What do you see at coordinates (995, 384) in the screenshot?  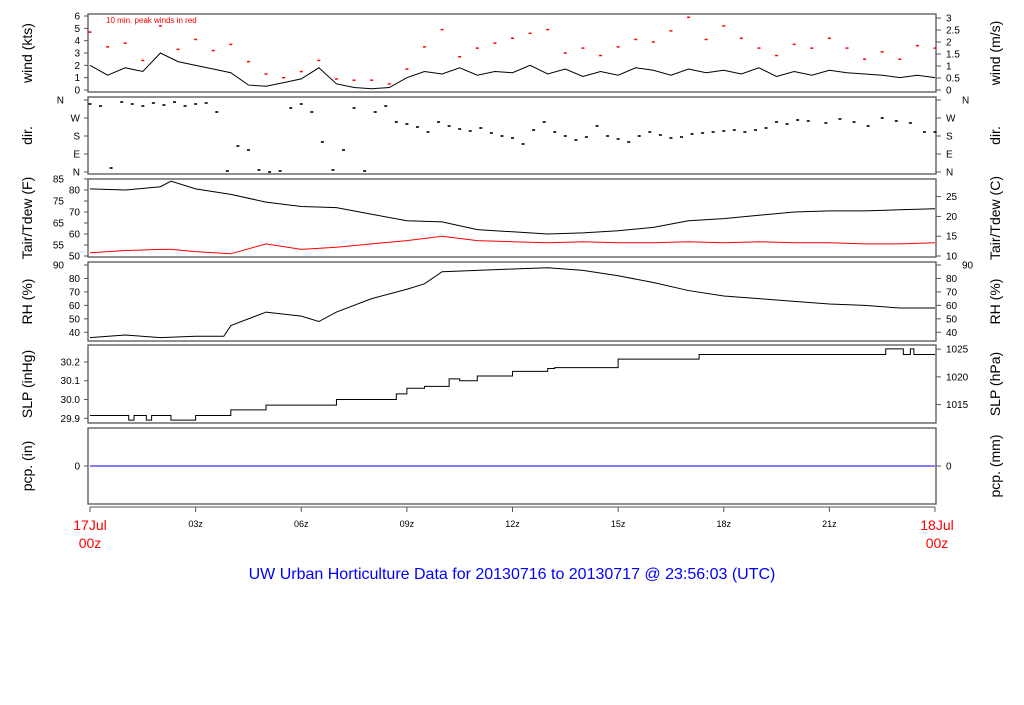 I see `slp-ylabel-right: SLP (hPa)` at bounding box center [995, 384].